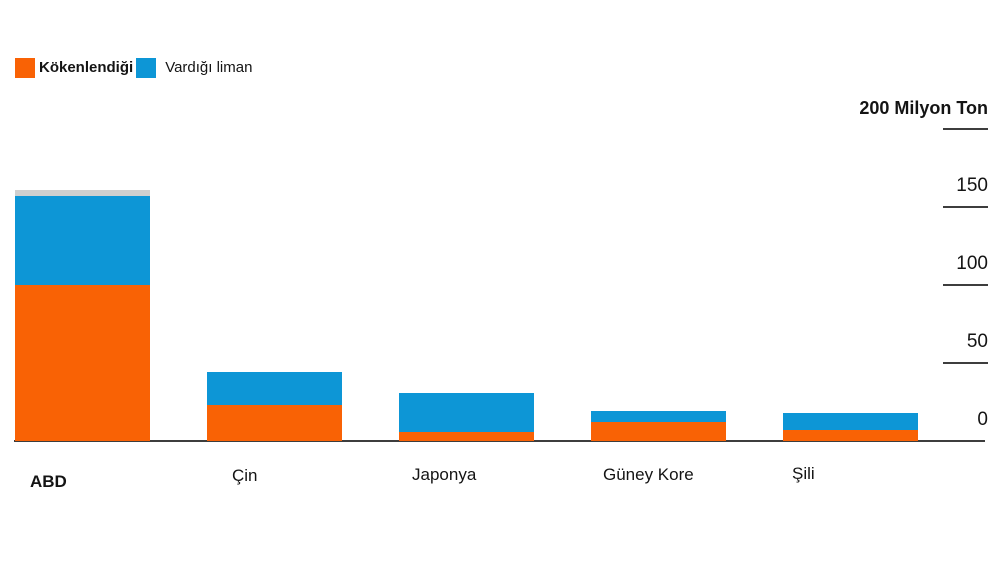  I want to click on bar-segment-ili-vard-liman, so click(850, 421).